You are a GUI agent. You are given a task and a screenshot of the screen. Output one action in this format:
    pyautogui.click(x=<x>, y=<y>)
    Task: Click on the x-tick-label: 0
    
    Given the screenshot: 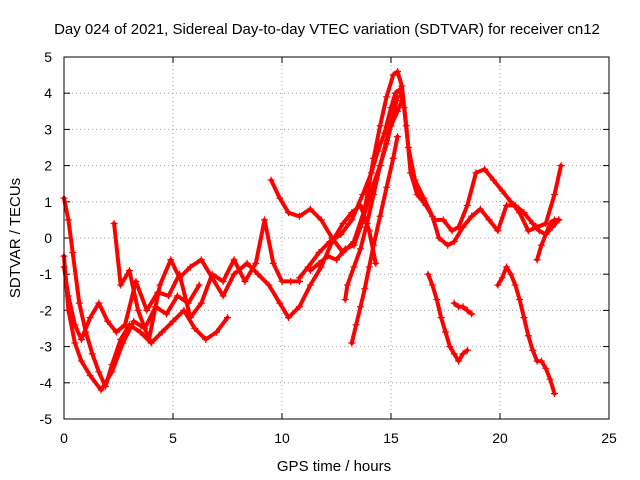 What is the action you would take?
    pyautogui.click(x=64, y=438)
    